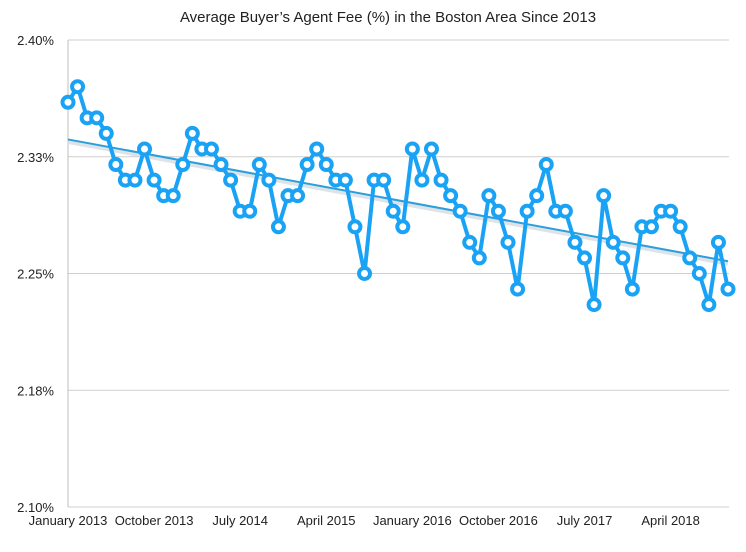 The height and width of the screenshot is (552, 746). What do you see at coordinates (154, 520) in the screenshot?
I see `x-tick-label: October 2013` at bounding box center [154, 520].